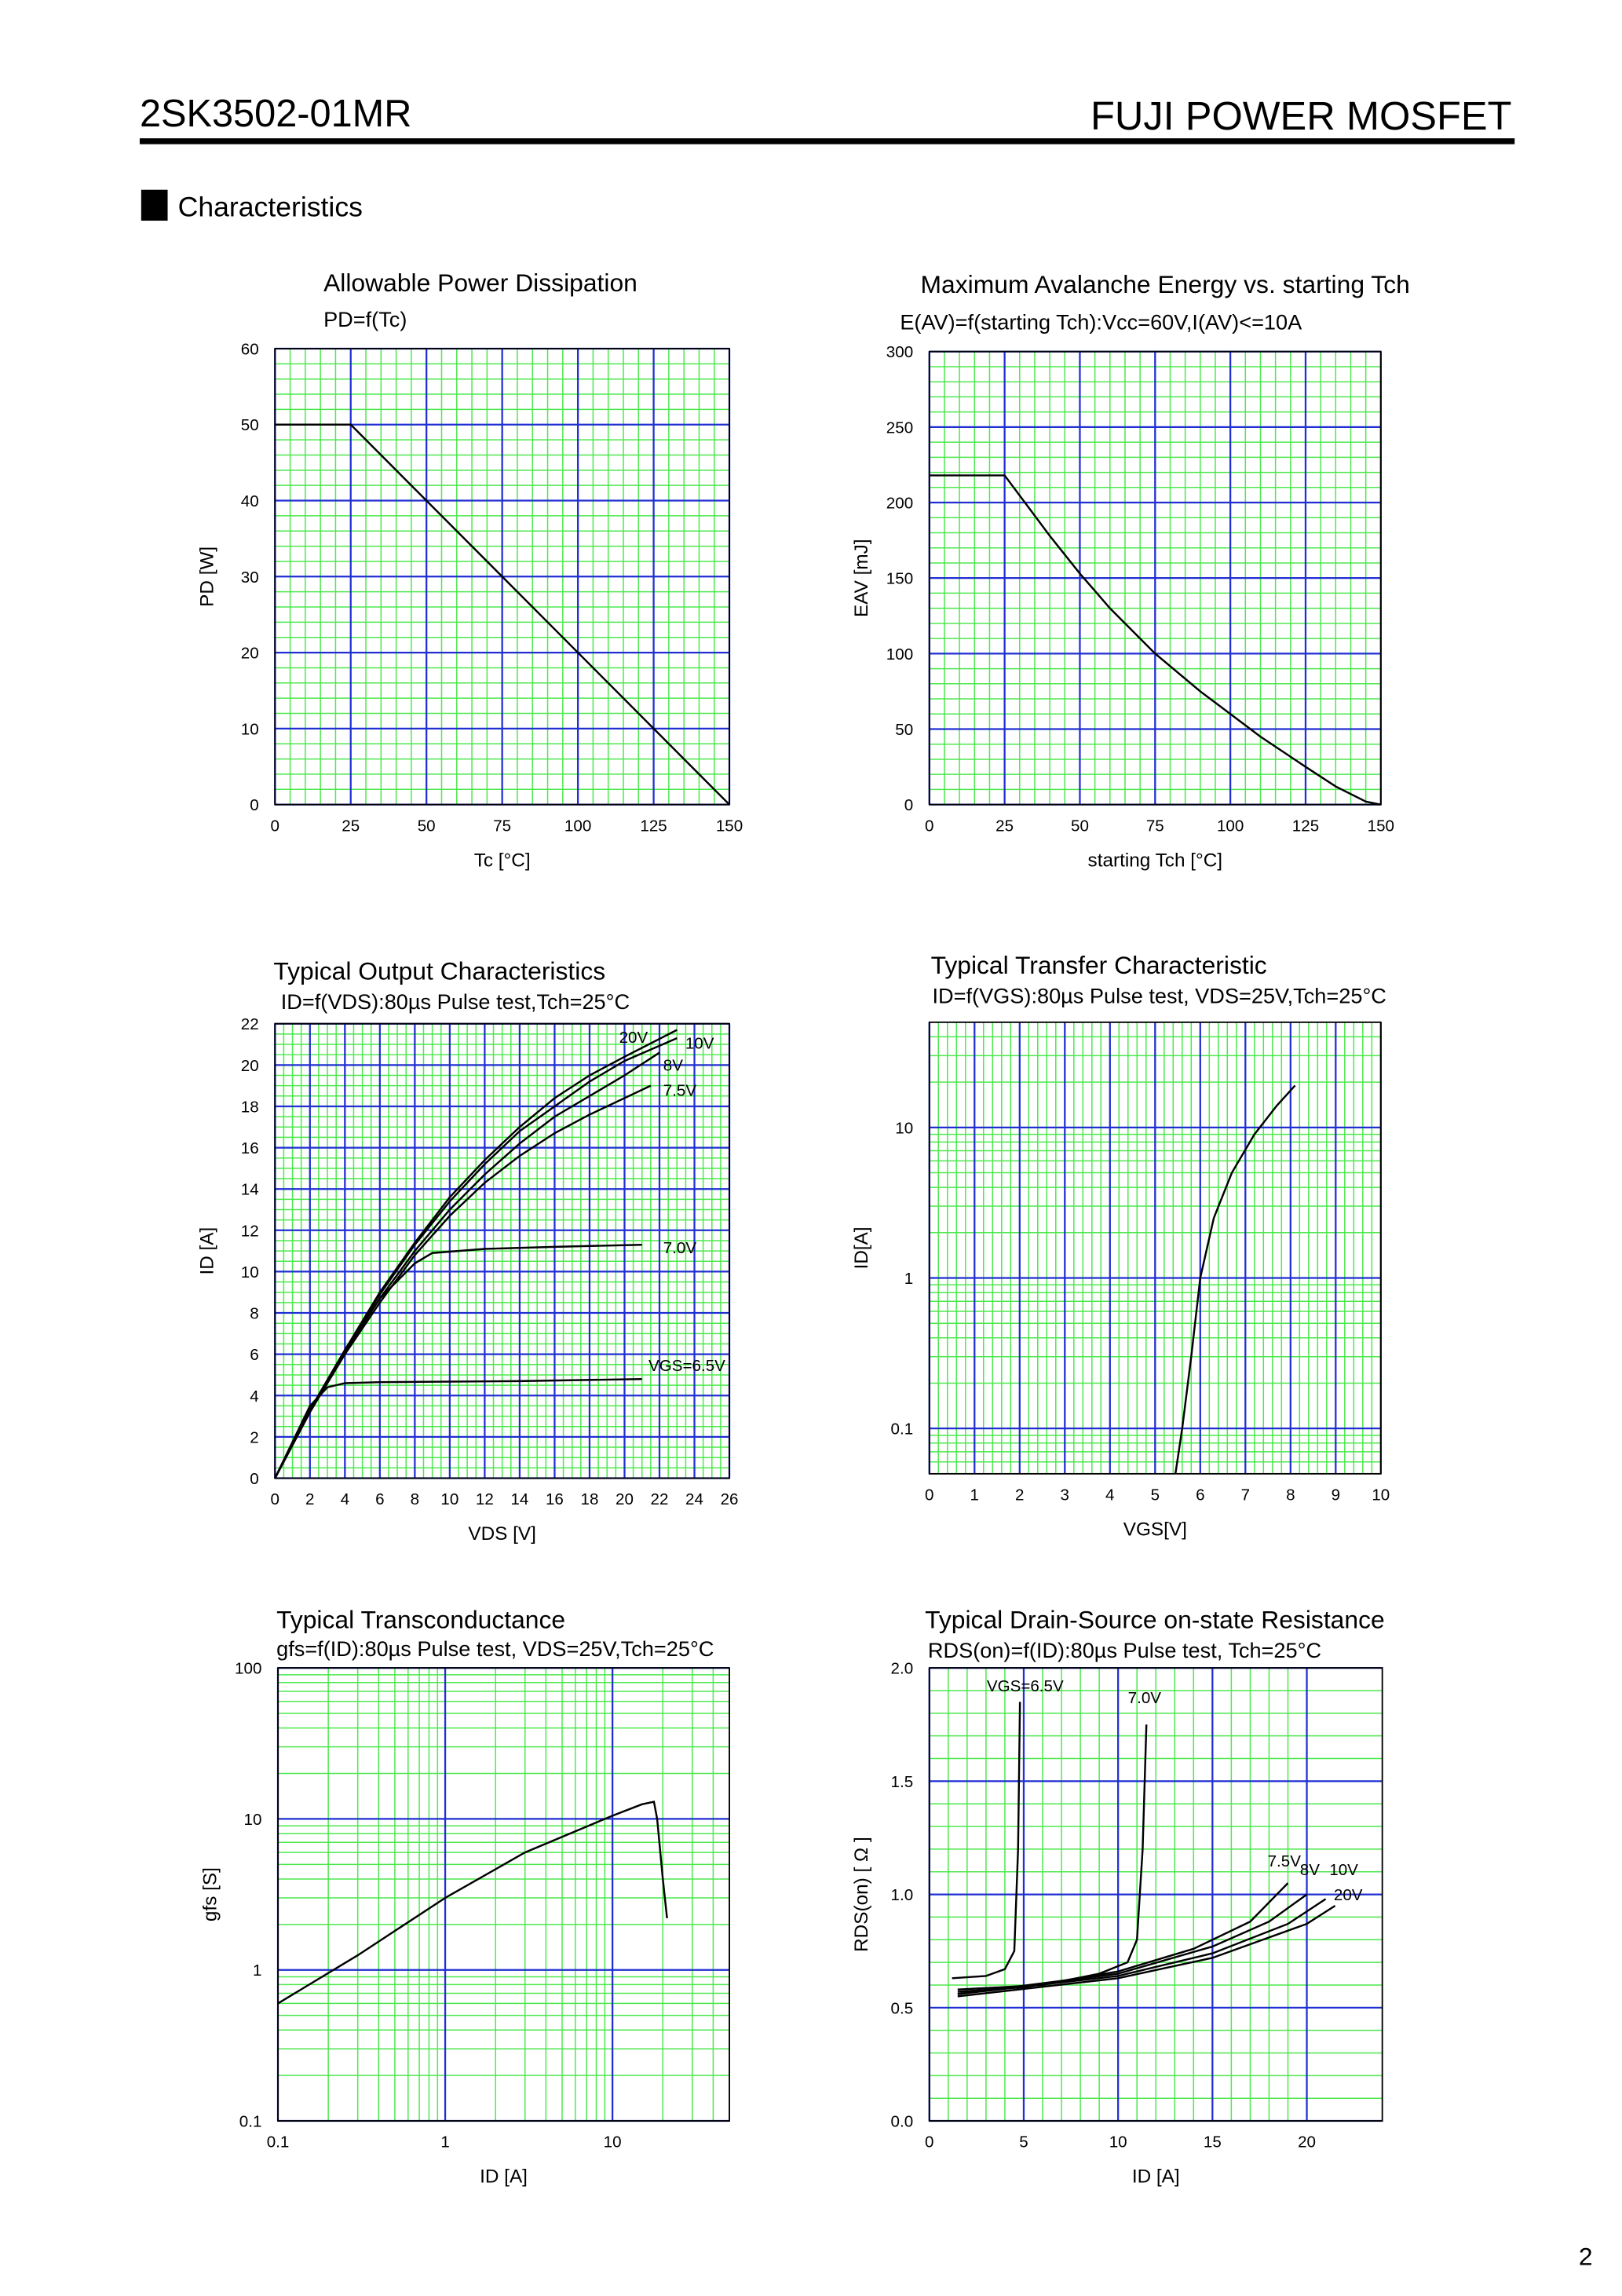 This screenshot has height=2296, width=1622. Describe the element at coordinates (1155, 860) in the screenshot. I see `x-axis-label: starting Tch [°C]` at that location.